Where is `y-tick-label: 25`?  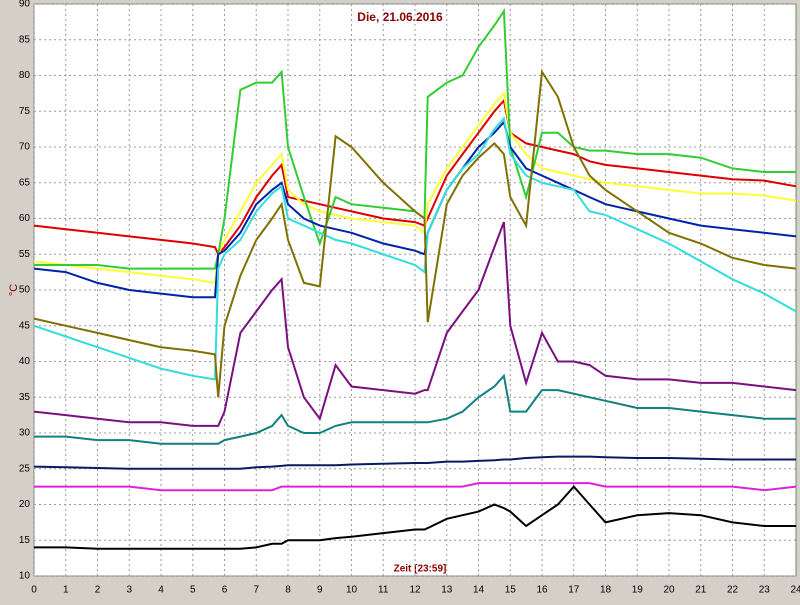 y-tick-label: 25 is located at coordinates (25, 468).